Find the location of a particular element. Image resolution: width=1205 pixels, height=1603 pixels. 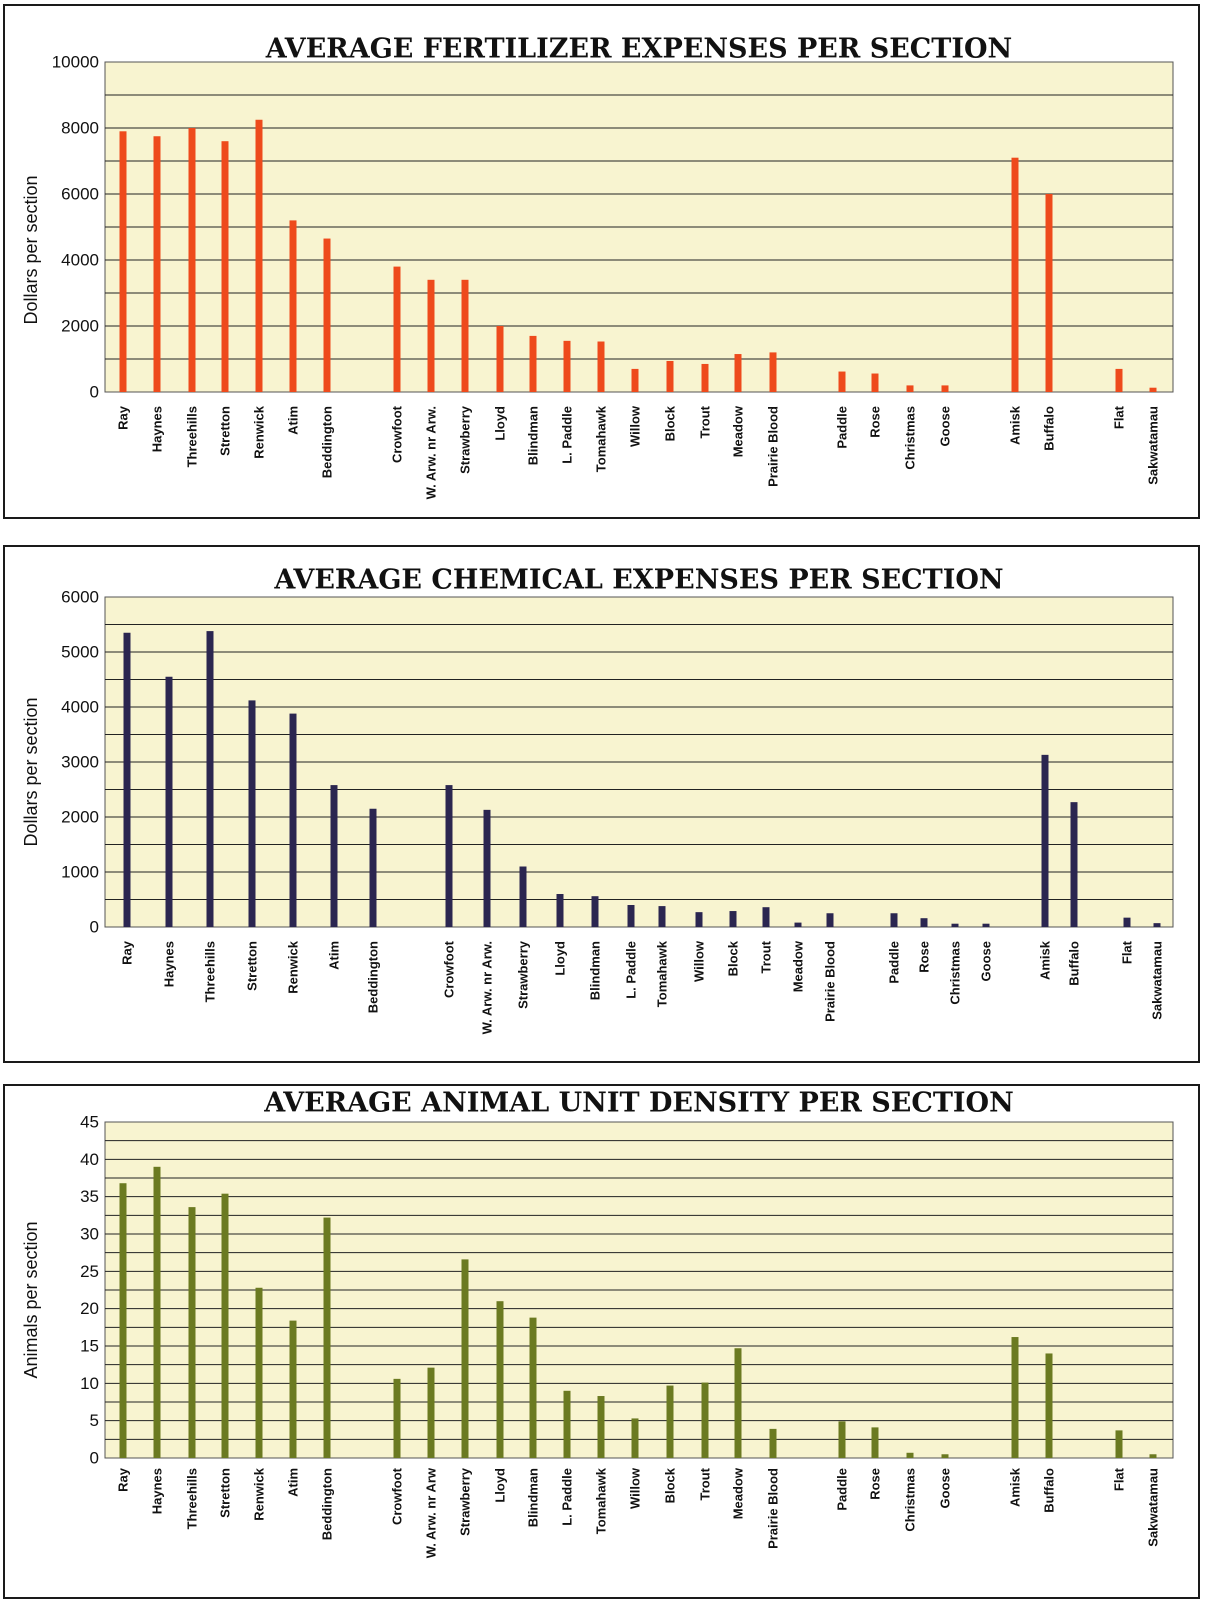

y-tick-label: 30 is located at coordinates (89, 1234).